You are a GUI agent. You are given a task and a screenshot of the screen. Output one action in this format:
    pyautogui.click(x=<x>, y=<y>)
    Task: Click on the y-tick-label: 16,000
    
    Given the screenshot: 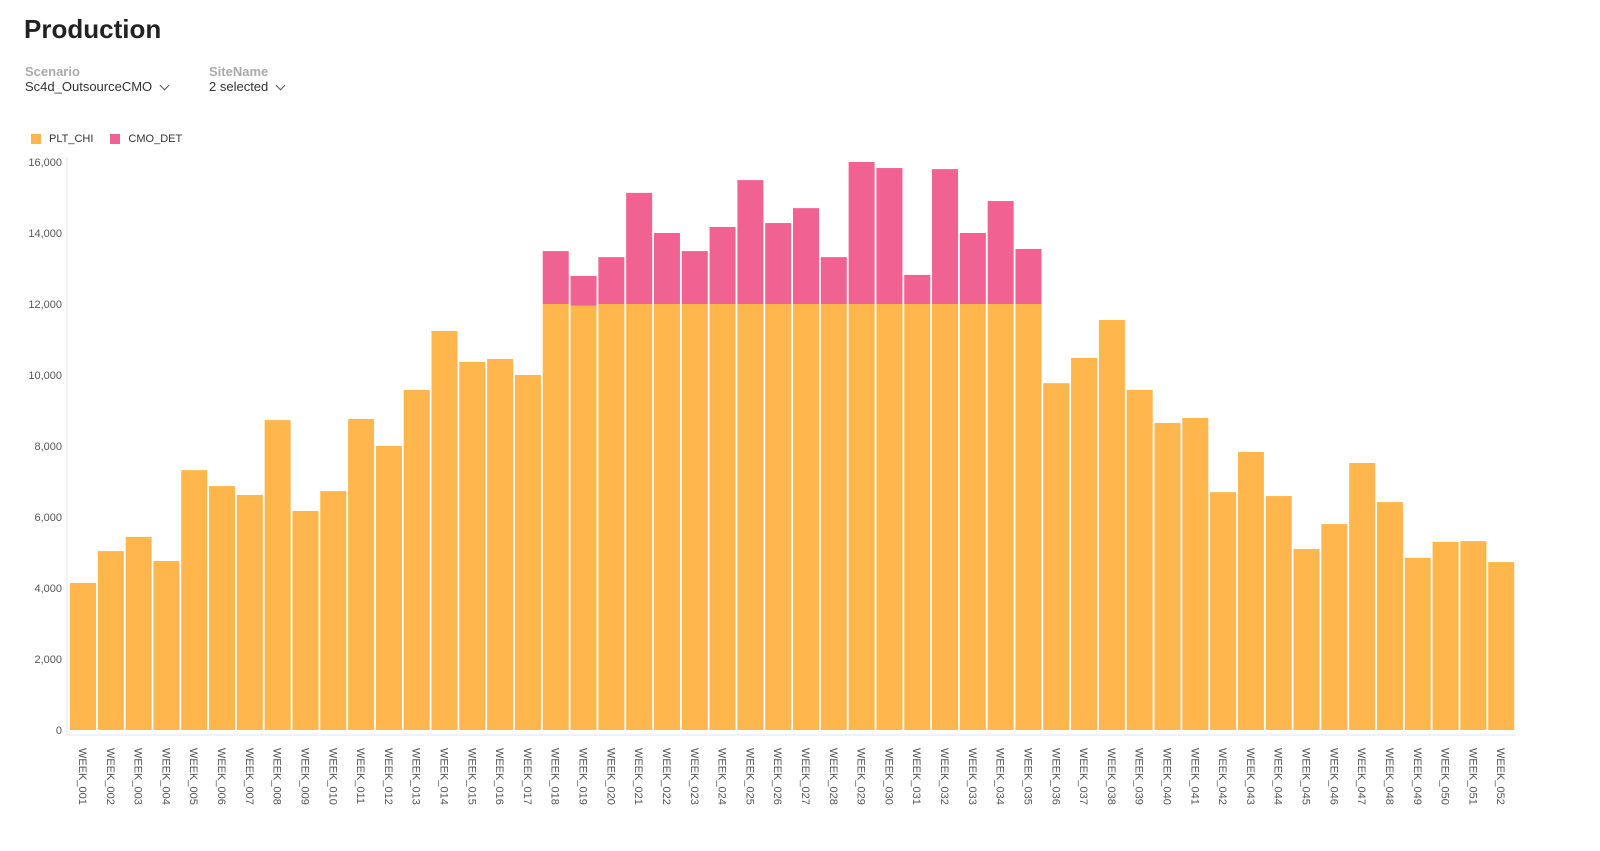 What is the action you would take?
    pyautogui.click(x=45, y=163)
    